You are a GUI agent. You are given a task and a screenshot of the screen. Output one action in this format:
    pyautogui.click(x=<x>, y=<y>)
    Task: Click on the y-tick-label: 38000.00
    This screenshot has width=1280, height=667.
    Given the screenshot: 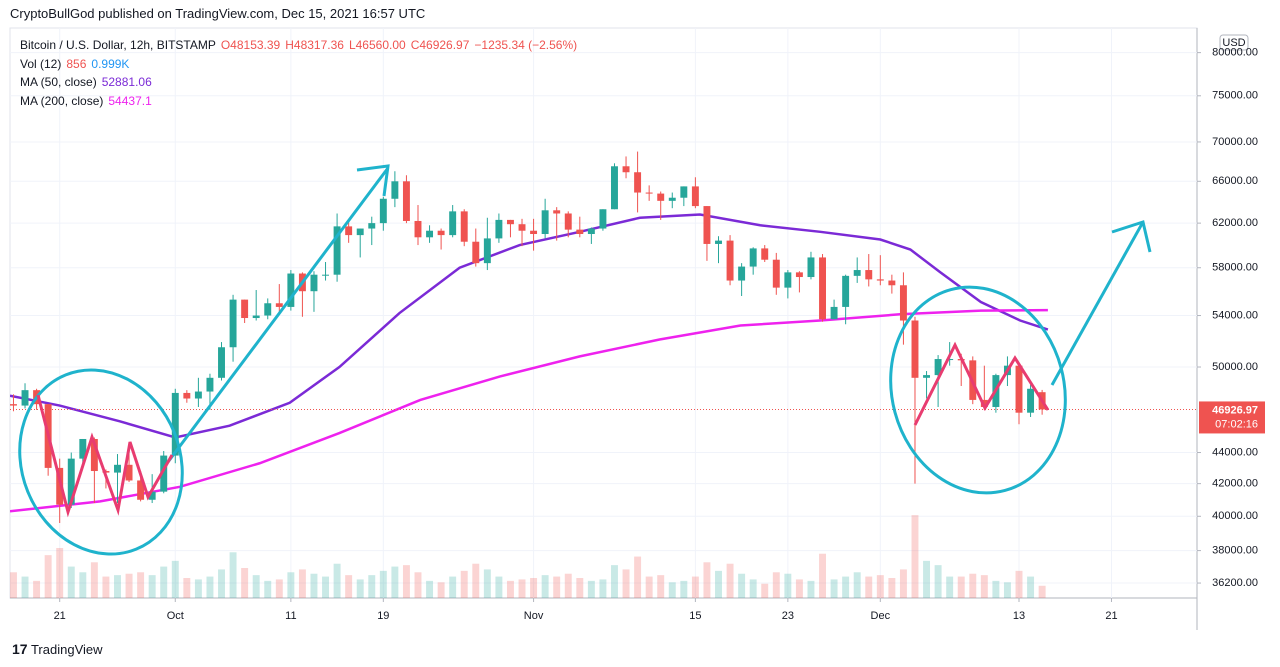 What is the action you would take?
    pyautogui.click(x=1235, y=550)
    